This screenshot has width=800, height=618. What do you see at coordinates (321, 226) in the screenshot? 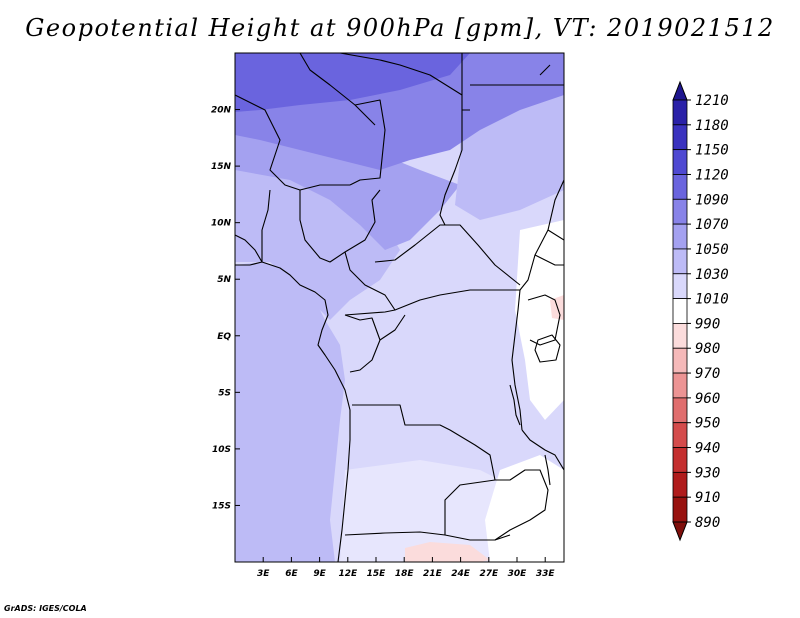
I see `border-nigeria` at bounding box center [321, 226].